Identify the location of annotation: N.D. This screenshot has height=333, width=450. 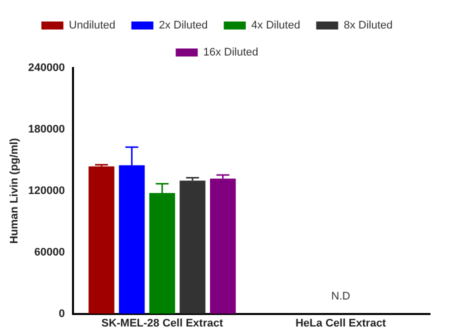
(340, 296).